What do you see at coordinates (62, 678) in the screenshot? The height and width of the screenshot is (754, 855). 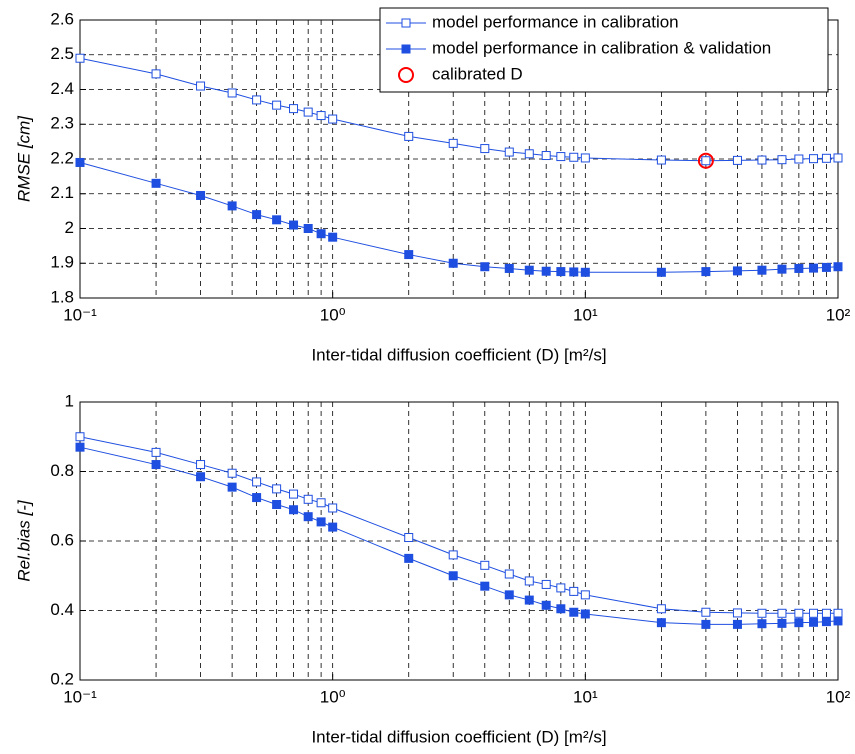 I see `y-tick-label: 0.2` at bounding box center [62, 678].